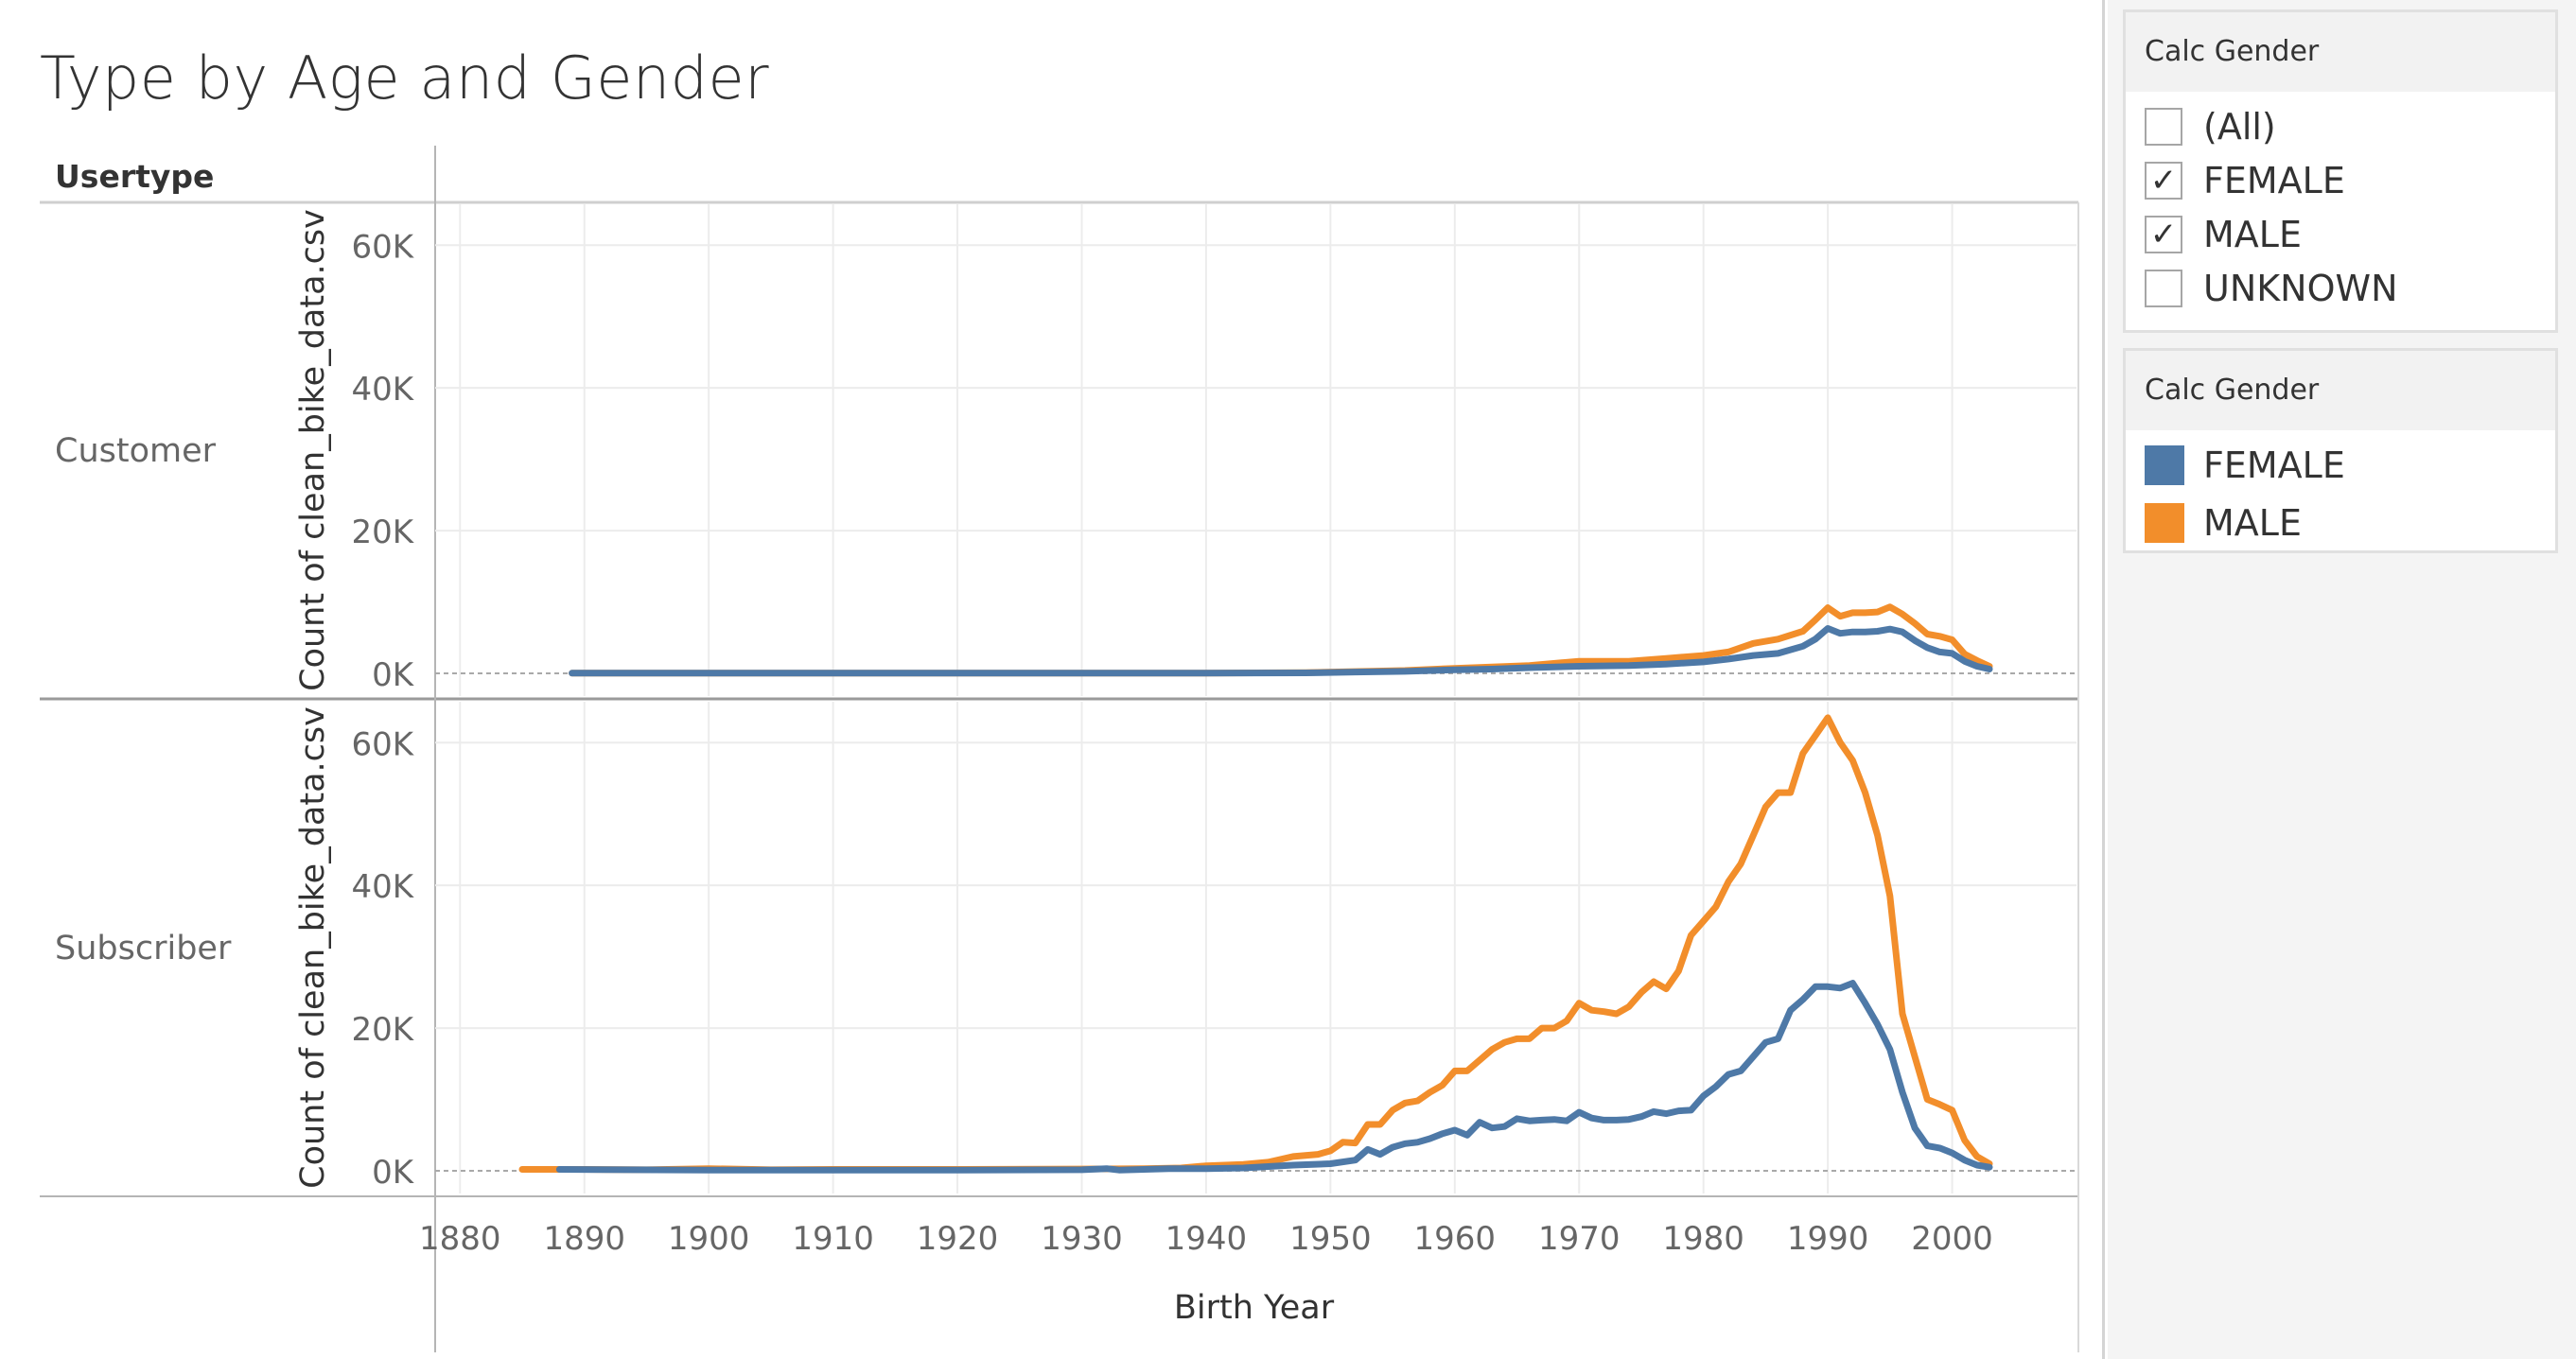 The height and width of the screenshot is (1359, 2576). I want to click on legend-title: Calc Gender, so click(2340, 391).